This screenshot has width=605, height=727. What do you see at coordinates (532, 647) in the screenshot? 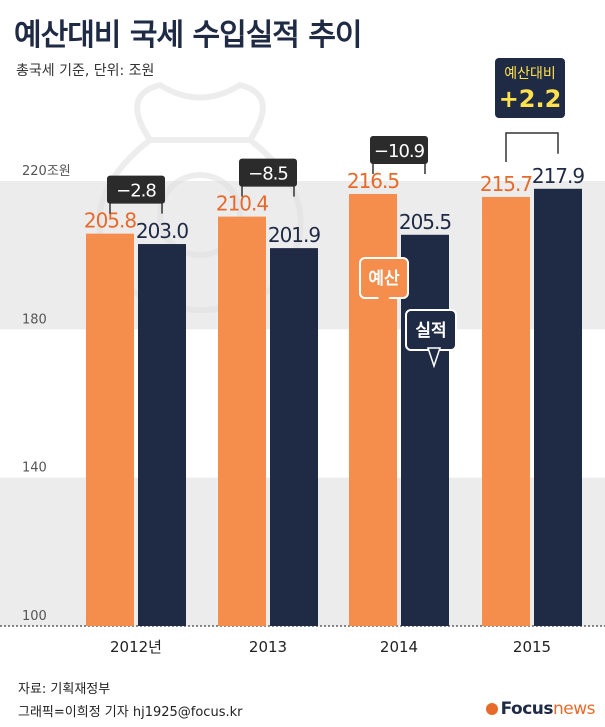
I see `x-tick-label: 2015` at bounding box center [532, 647].